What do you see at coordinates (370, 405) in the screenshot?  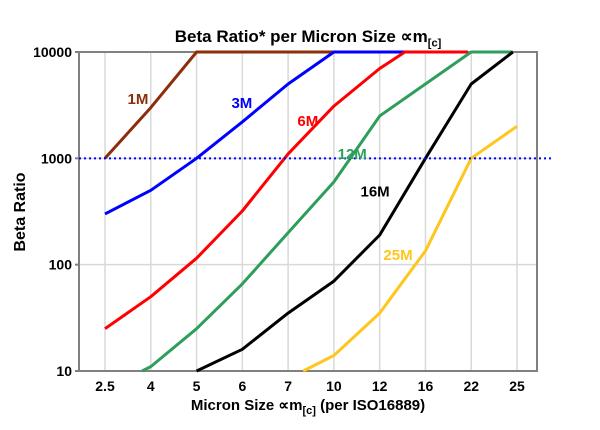 I see `x-axis-title-rest: (per ISO16889)` at bounding box center [370, 405].